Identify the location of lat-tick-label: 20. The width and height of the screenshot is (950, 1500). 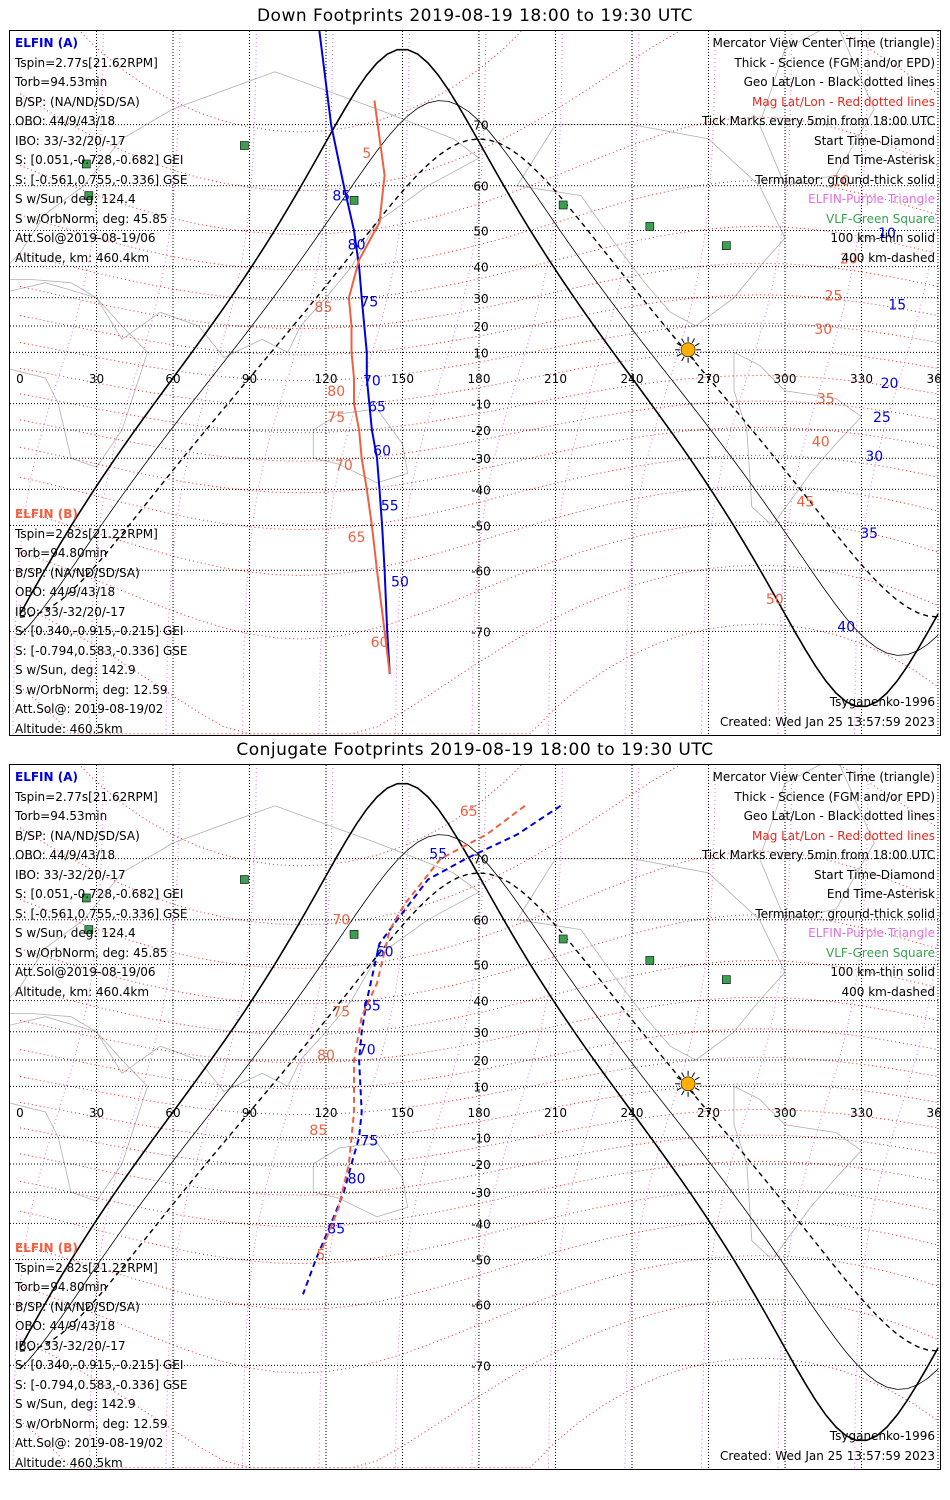
(480, 1061).